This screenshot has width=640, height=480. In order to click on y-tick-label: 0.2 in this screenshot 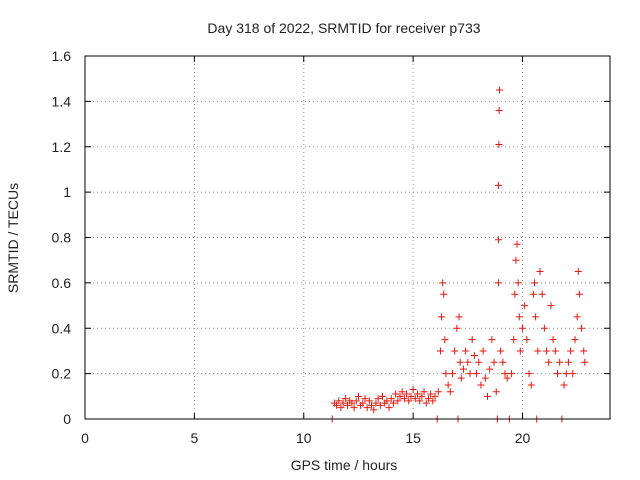, I will do `click(62, 374)`.